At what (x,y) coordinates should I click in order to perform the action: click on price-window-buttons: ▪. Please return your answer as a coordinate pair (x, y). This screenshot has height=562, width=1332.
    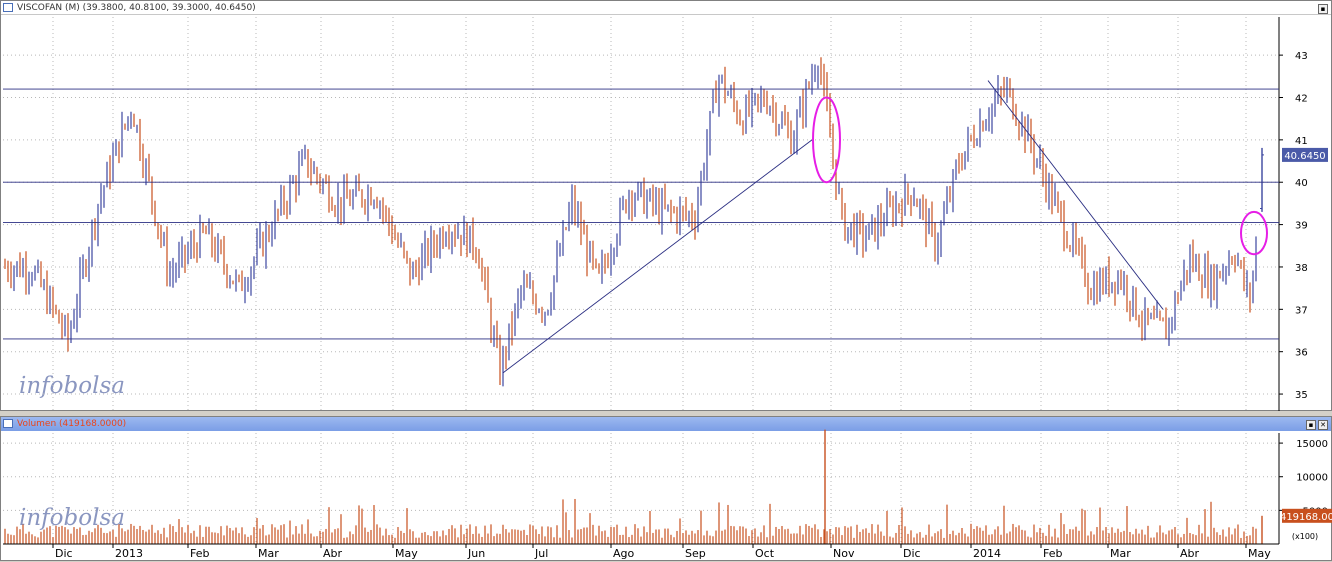
    Looking at the image, I should click on (1322, 9).